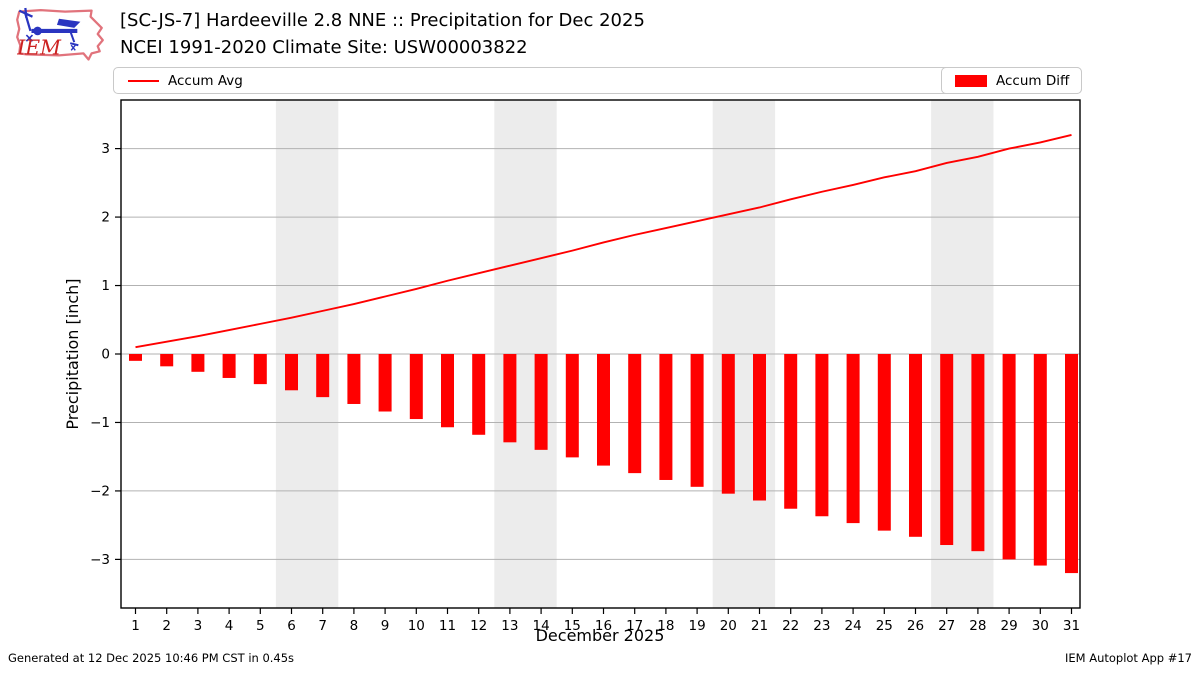 The image size is (1200, 675). Describe the element at coordinates (728, 626) in the screenshot. I see `x-tick-label: 20` at that location.